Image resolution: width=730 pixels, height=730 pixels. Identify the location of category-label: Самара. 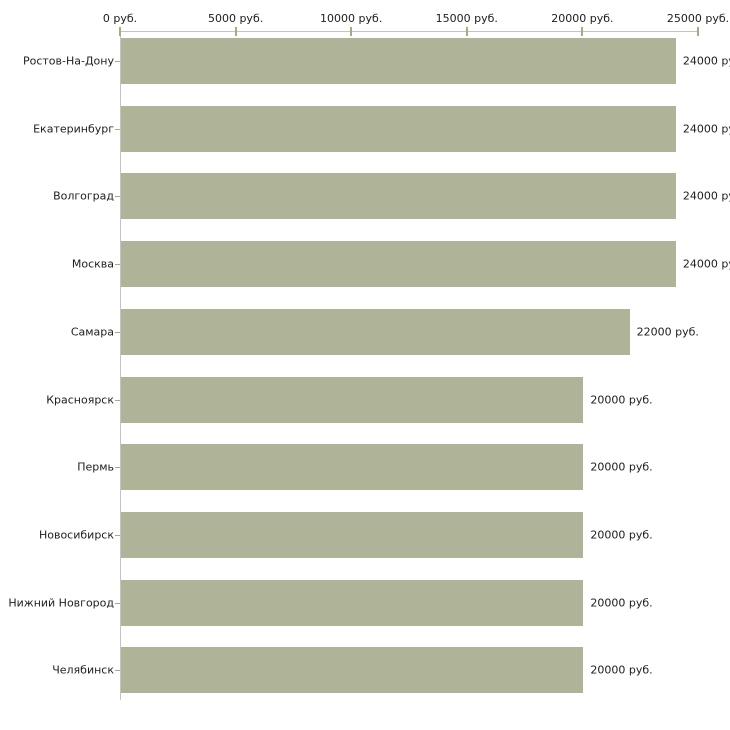
(92, 332).